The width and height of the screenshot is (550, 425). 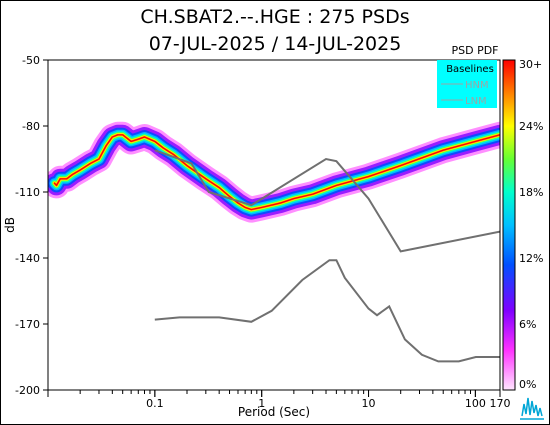 What do you see at coordinates (27, 390) in the screenshot?
I see `y-tick-label: -200` at bounding box center [27, 390].